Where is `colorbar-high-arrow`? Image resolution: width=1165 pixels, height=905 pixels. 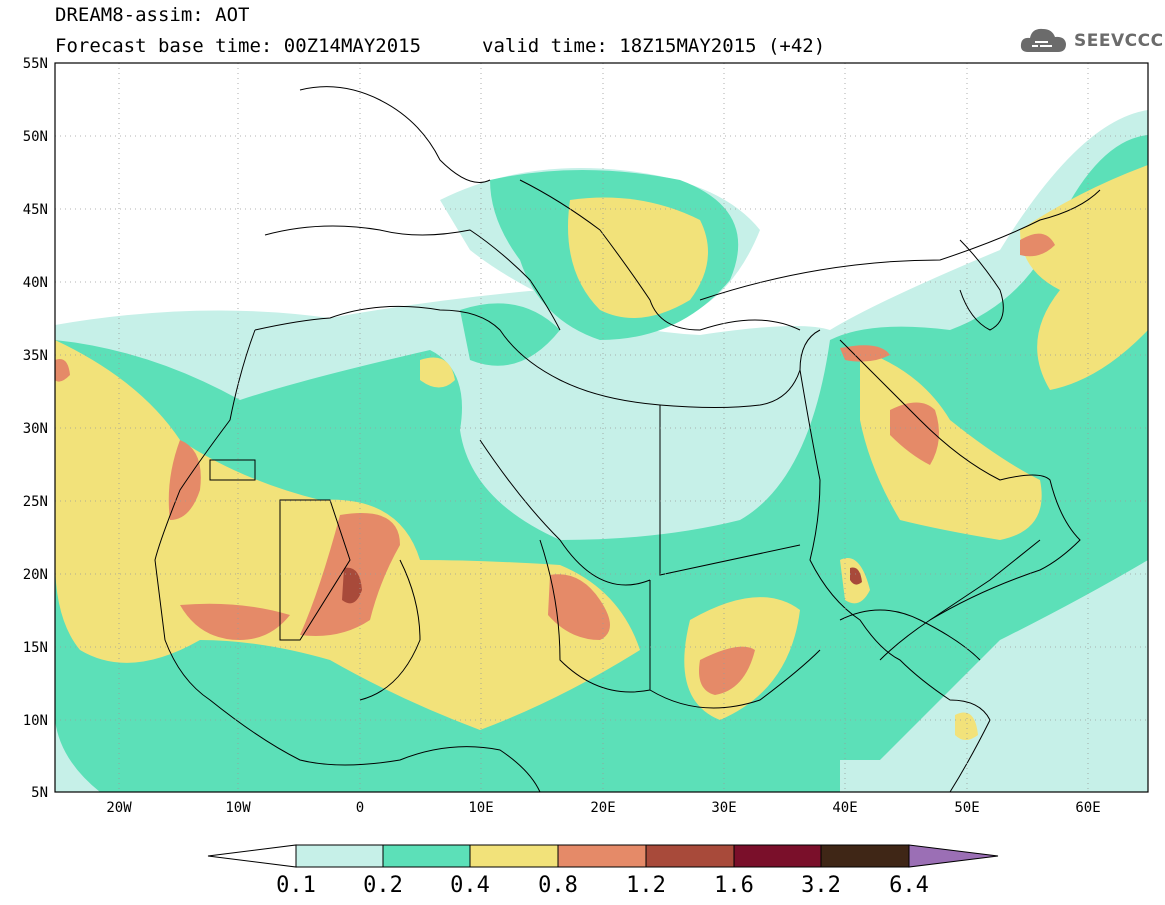 colorbar-high-arrow is located at coordinates (953, 856).